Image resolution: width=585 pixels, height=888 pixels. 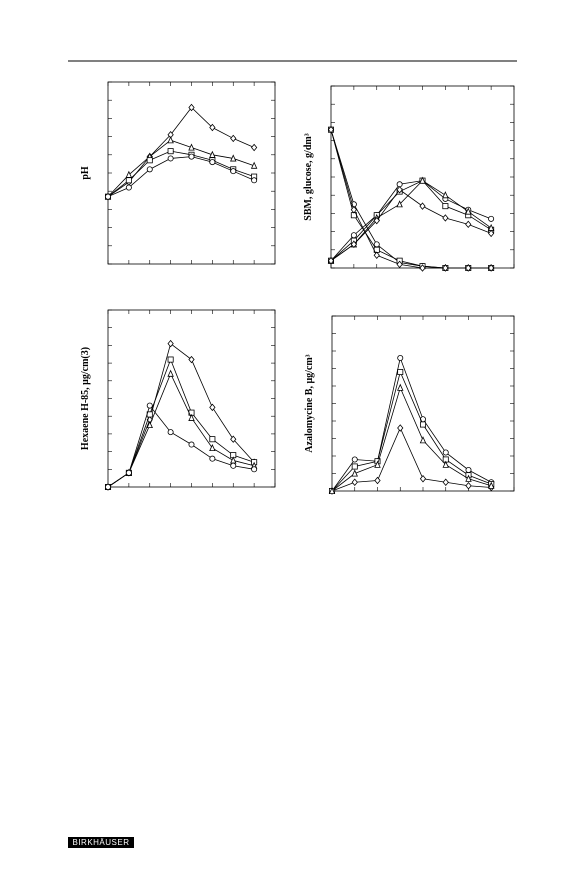 I want to click on publisher-logo: BIRKHÄUSER, so click(x=100, y=842).